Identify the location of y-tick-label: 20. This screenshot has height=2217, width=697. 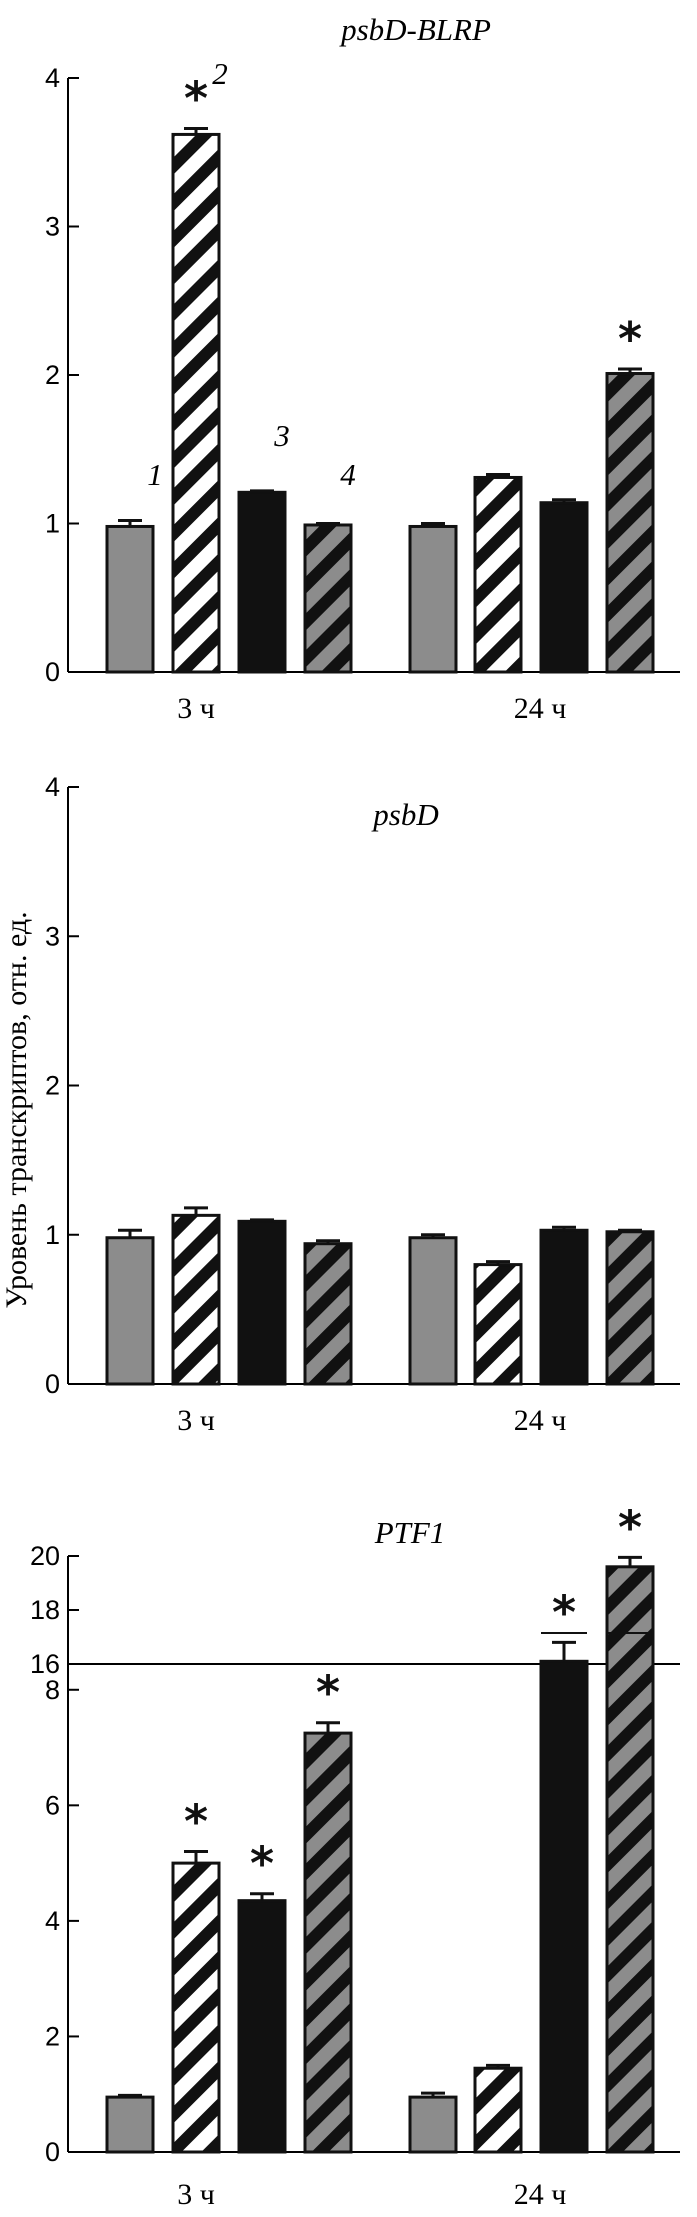
(45, 1556).